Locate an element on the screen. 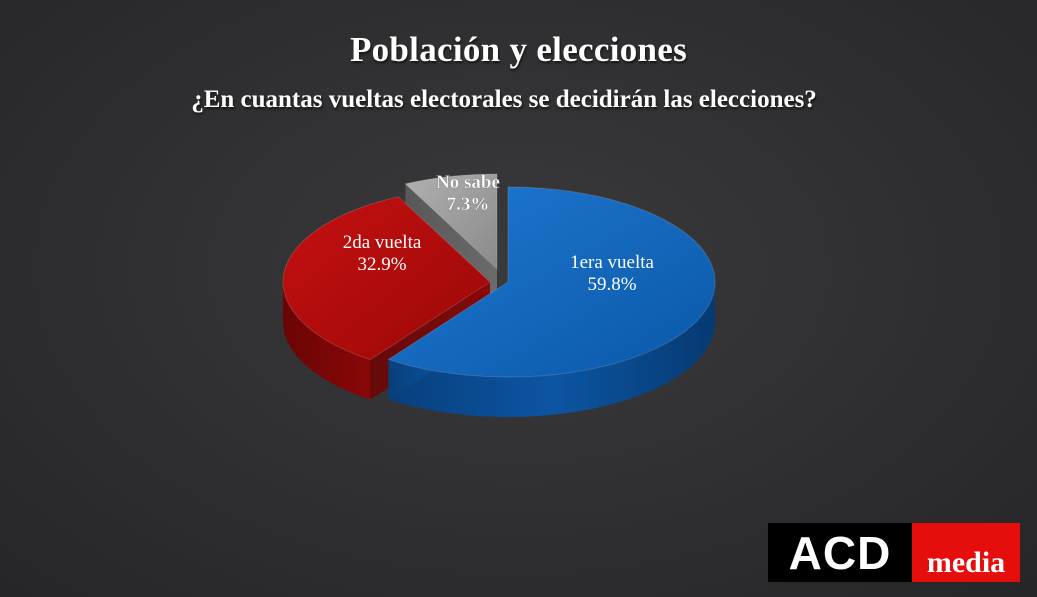 The width and height of the screenshot is (1037, 597). slice-1era-vuelta is located at coordinates (551, 301).